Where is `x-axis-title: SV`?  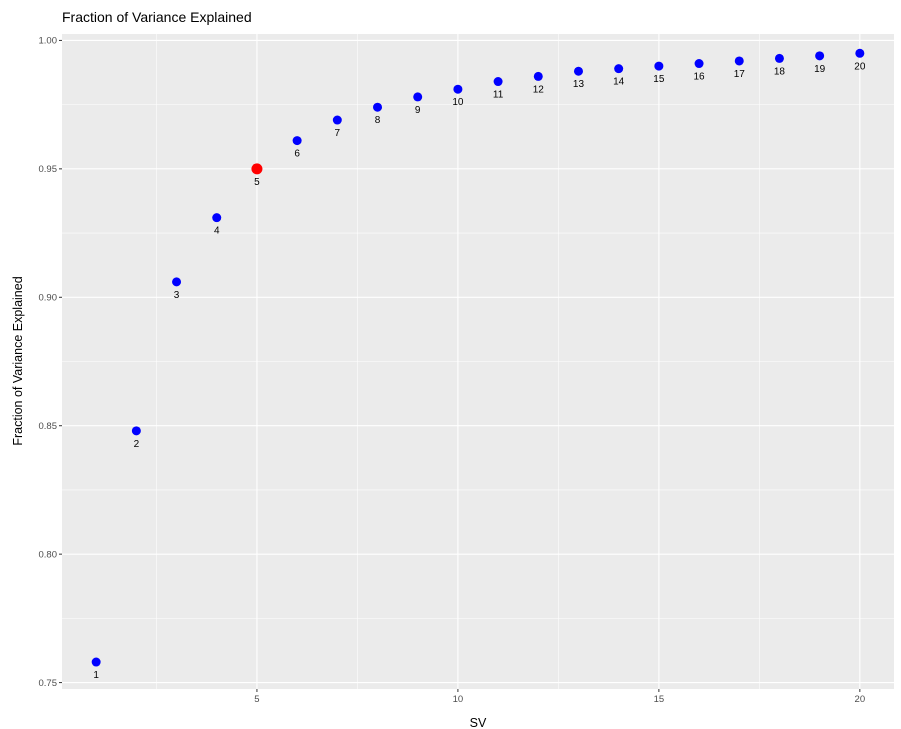 x-axis-title: SV is located at coordinates (478, 722).